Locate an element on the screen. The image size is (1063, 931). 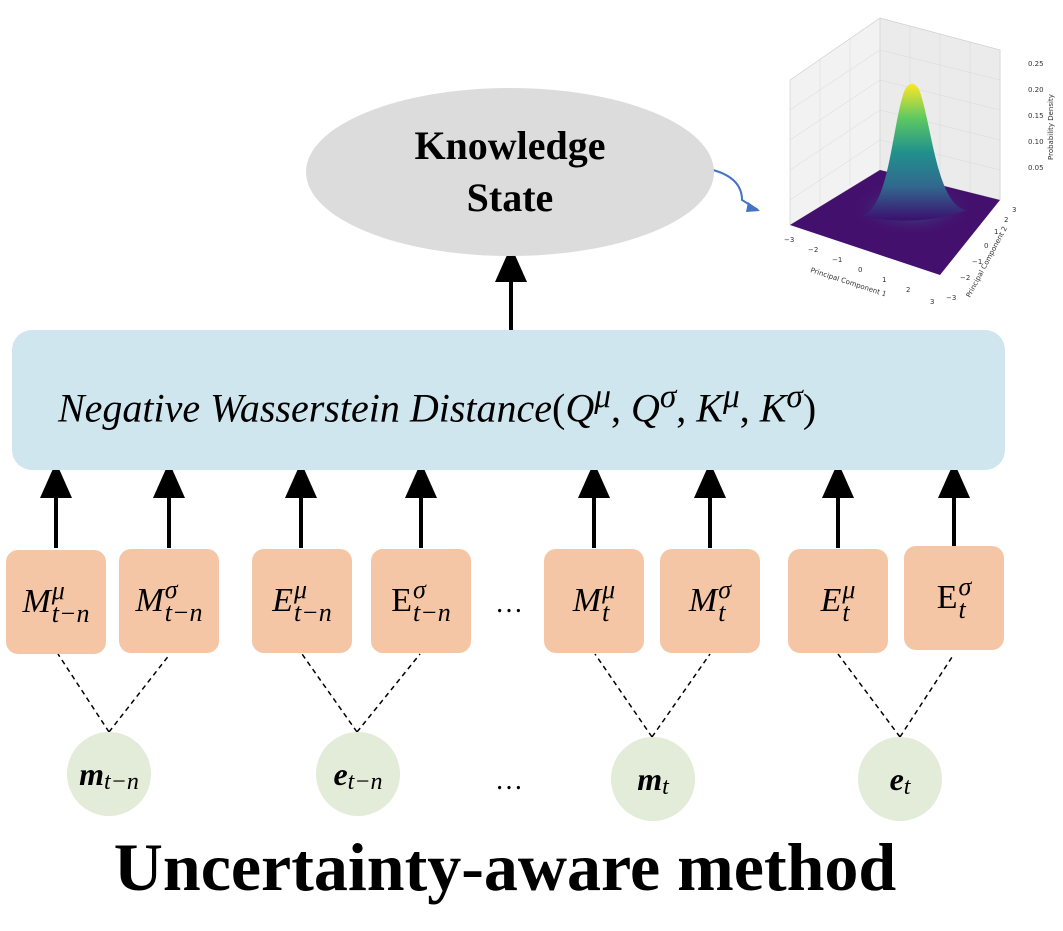
y-tick-3: −1 is located at coordinates (977, 262).